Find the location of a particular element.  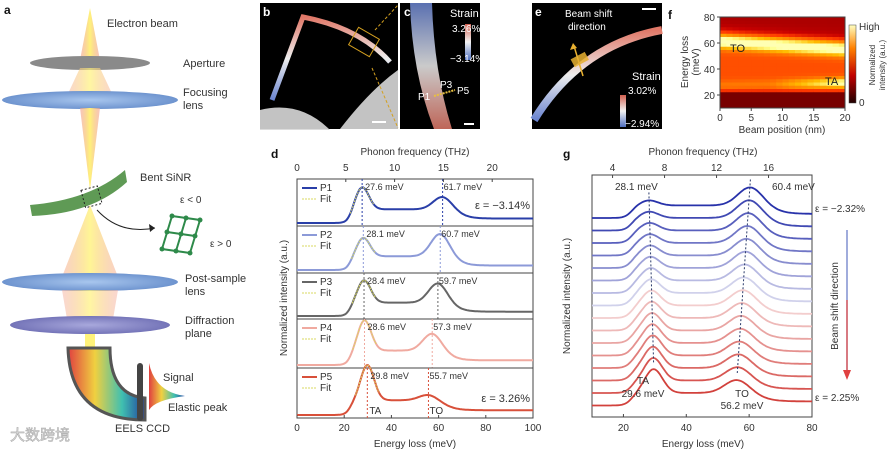

to-end-label: 56.2 meV is located at coordinates (742, 406).